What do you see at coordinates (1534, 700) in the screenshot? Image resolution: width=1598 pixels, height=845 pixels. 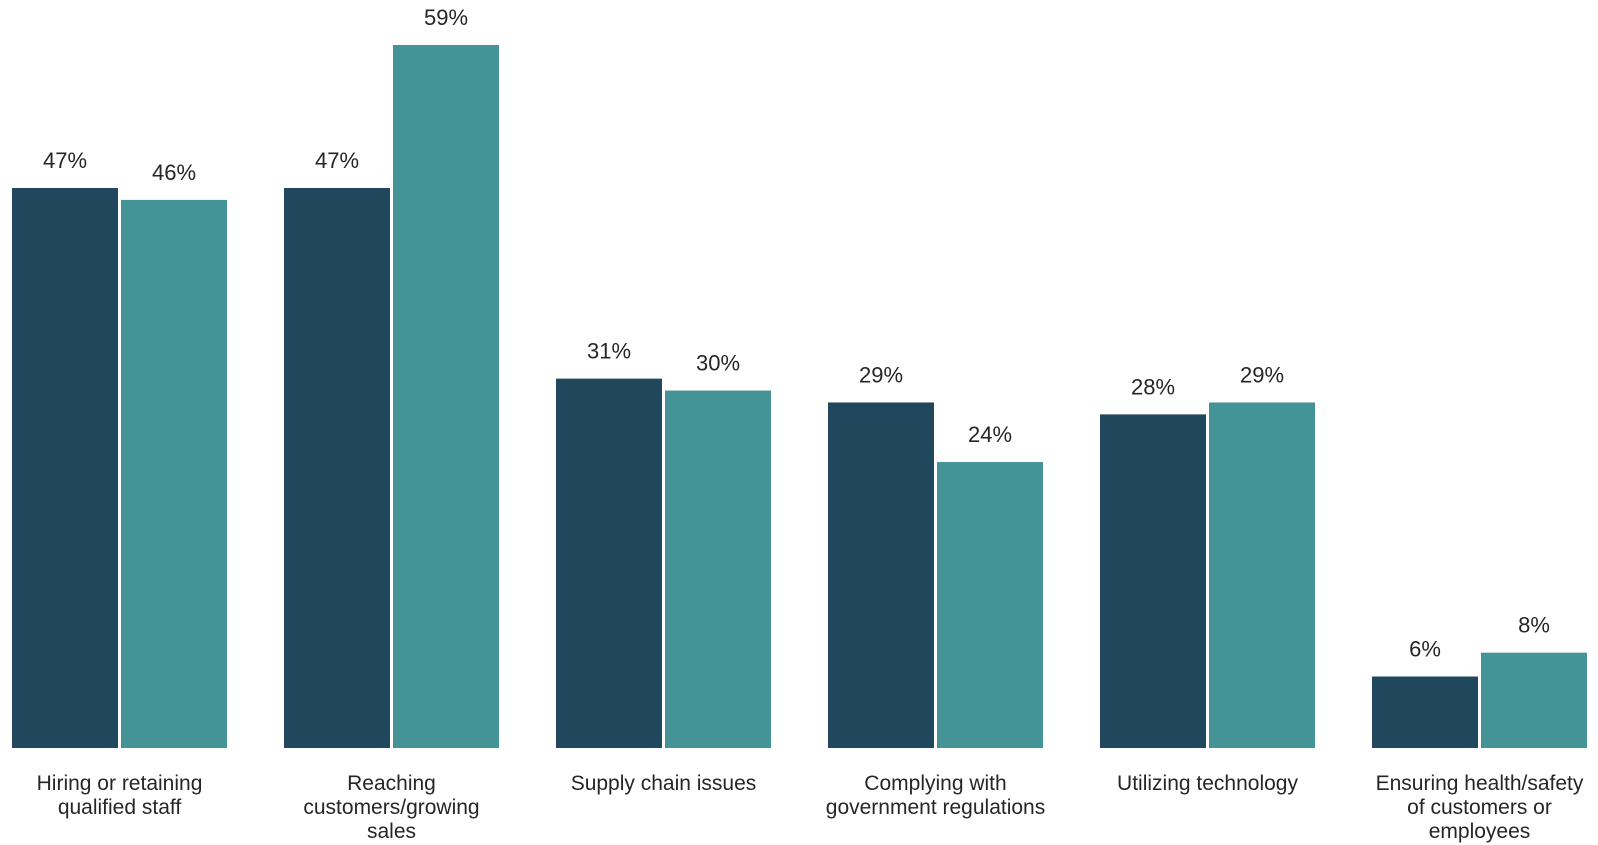 I see `bar-series2-cat6` at bounding box center [1534, 700].